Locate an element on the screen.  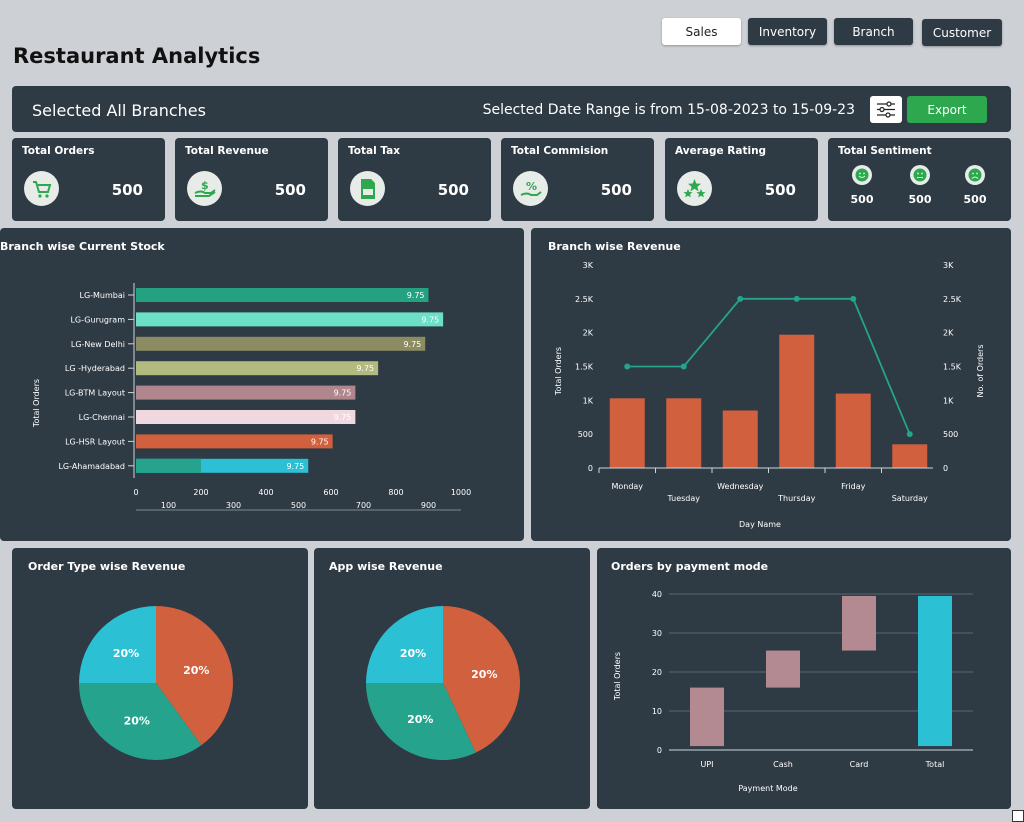
percent-hand-icon: % is located at coordinates (530, 188).